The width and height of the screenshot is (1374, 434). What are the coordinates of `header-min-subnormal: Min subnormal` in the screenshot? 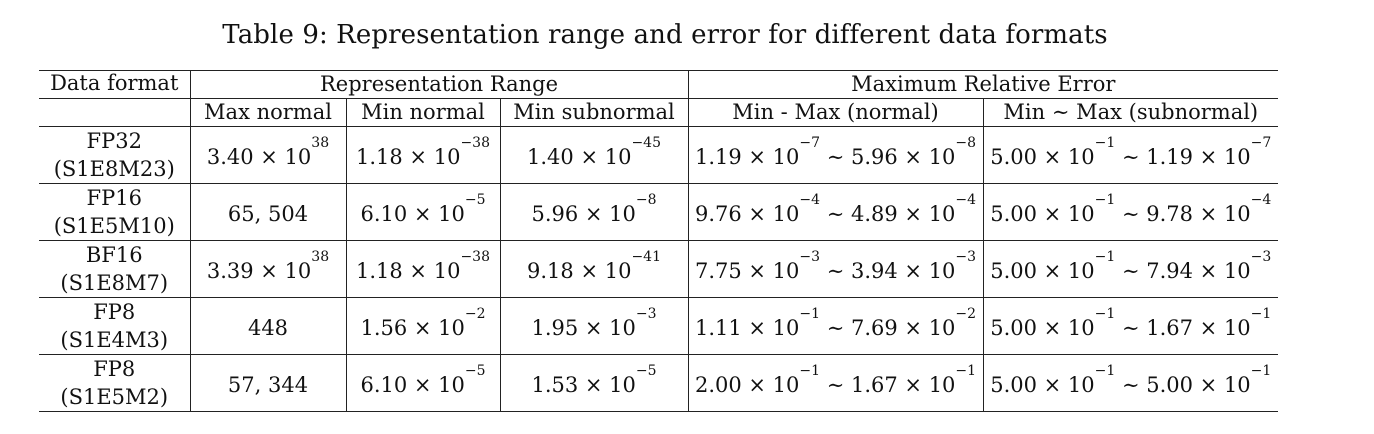 It's located at (594, 112).